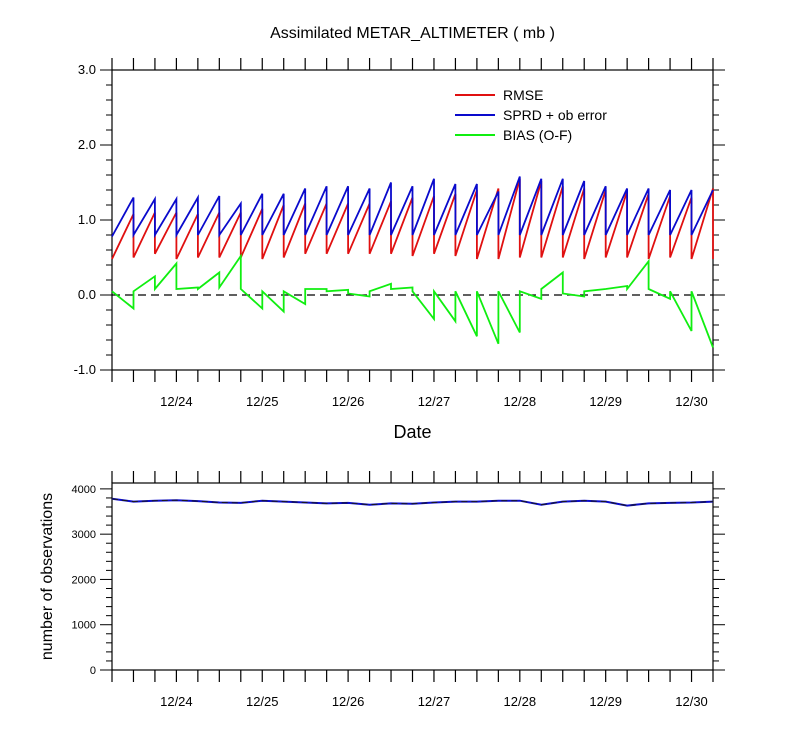 This screenshot has width=800, height=750. Describe the element at coordinates (84, 626) in the screenshot. I see `y-tick-label: 1000` at that location.